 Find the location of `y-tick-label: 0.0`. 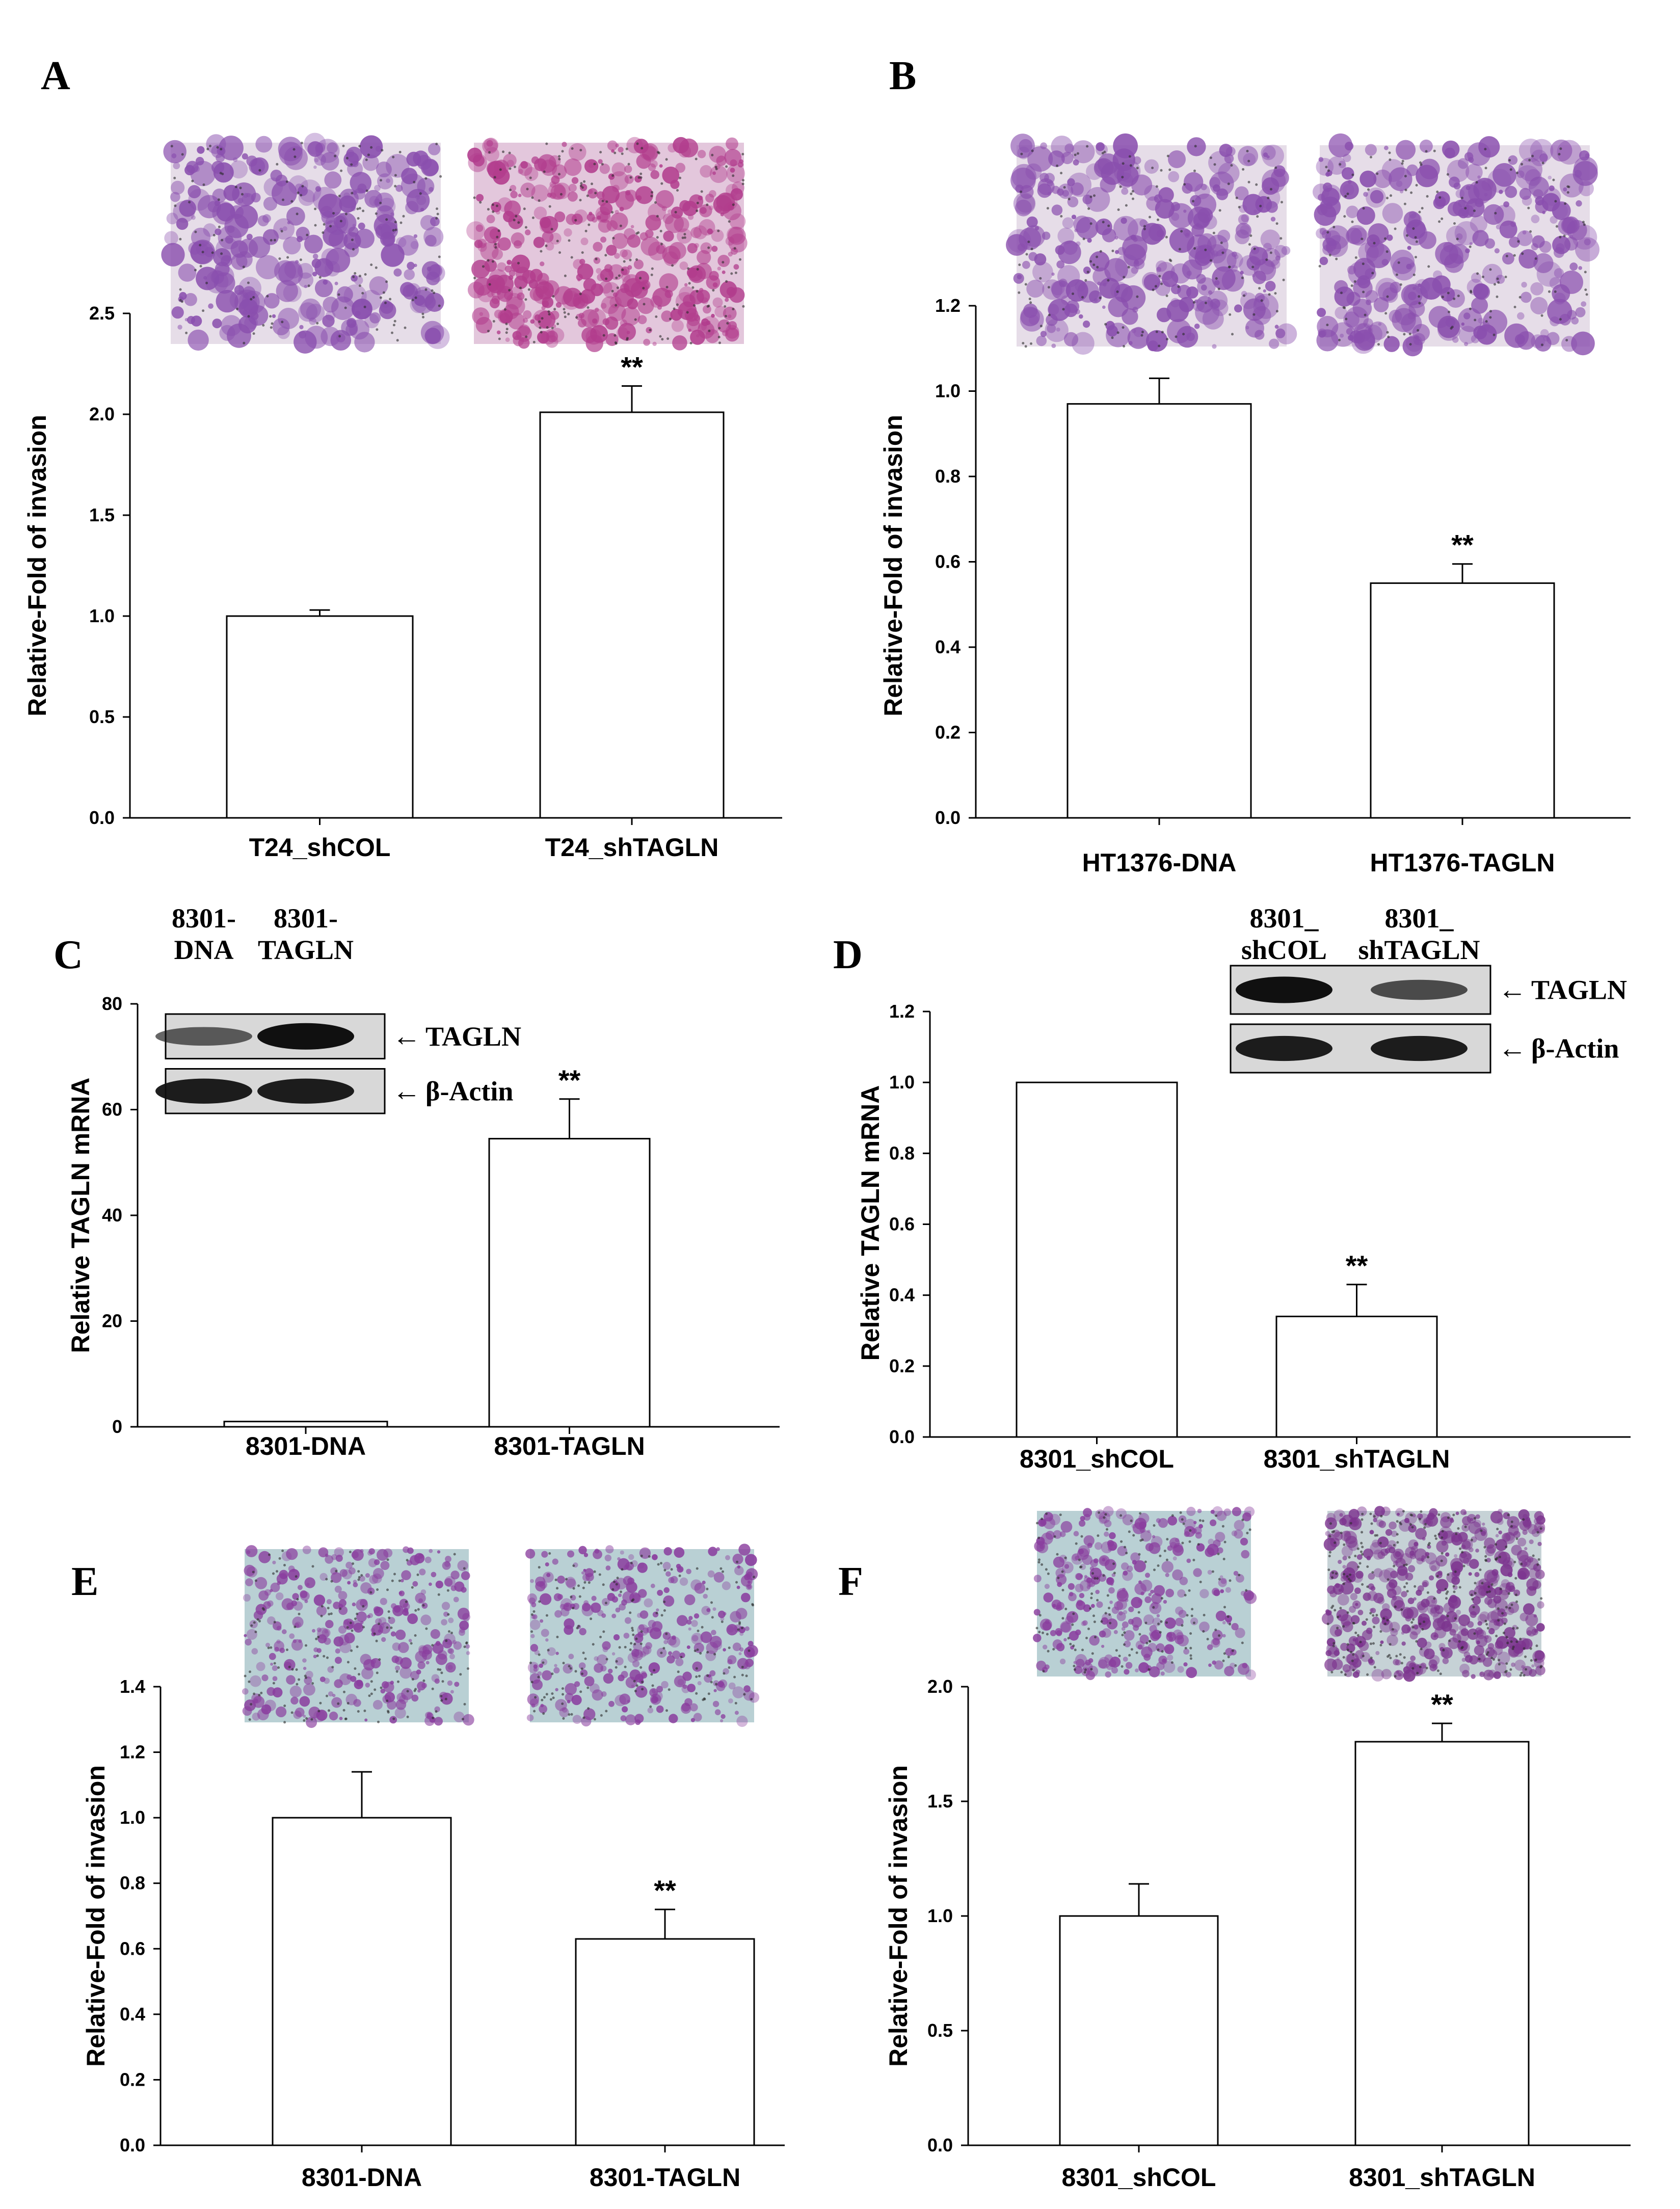

y-tick-label: 0.0 is located at coordinates (132, 2145).